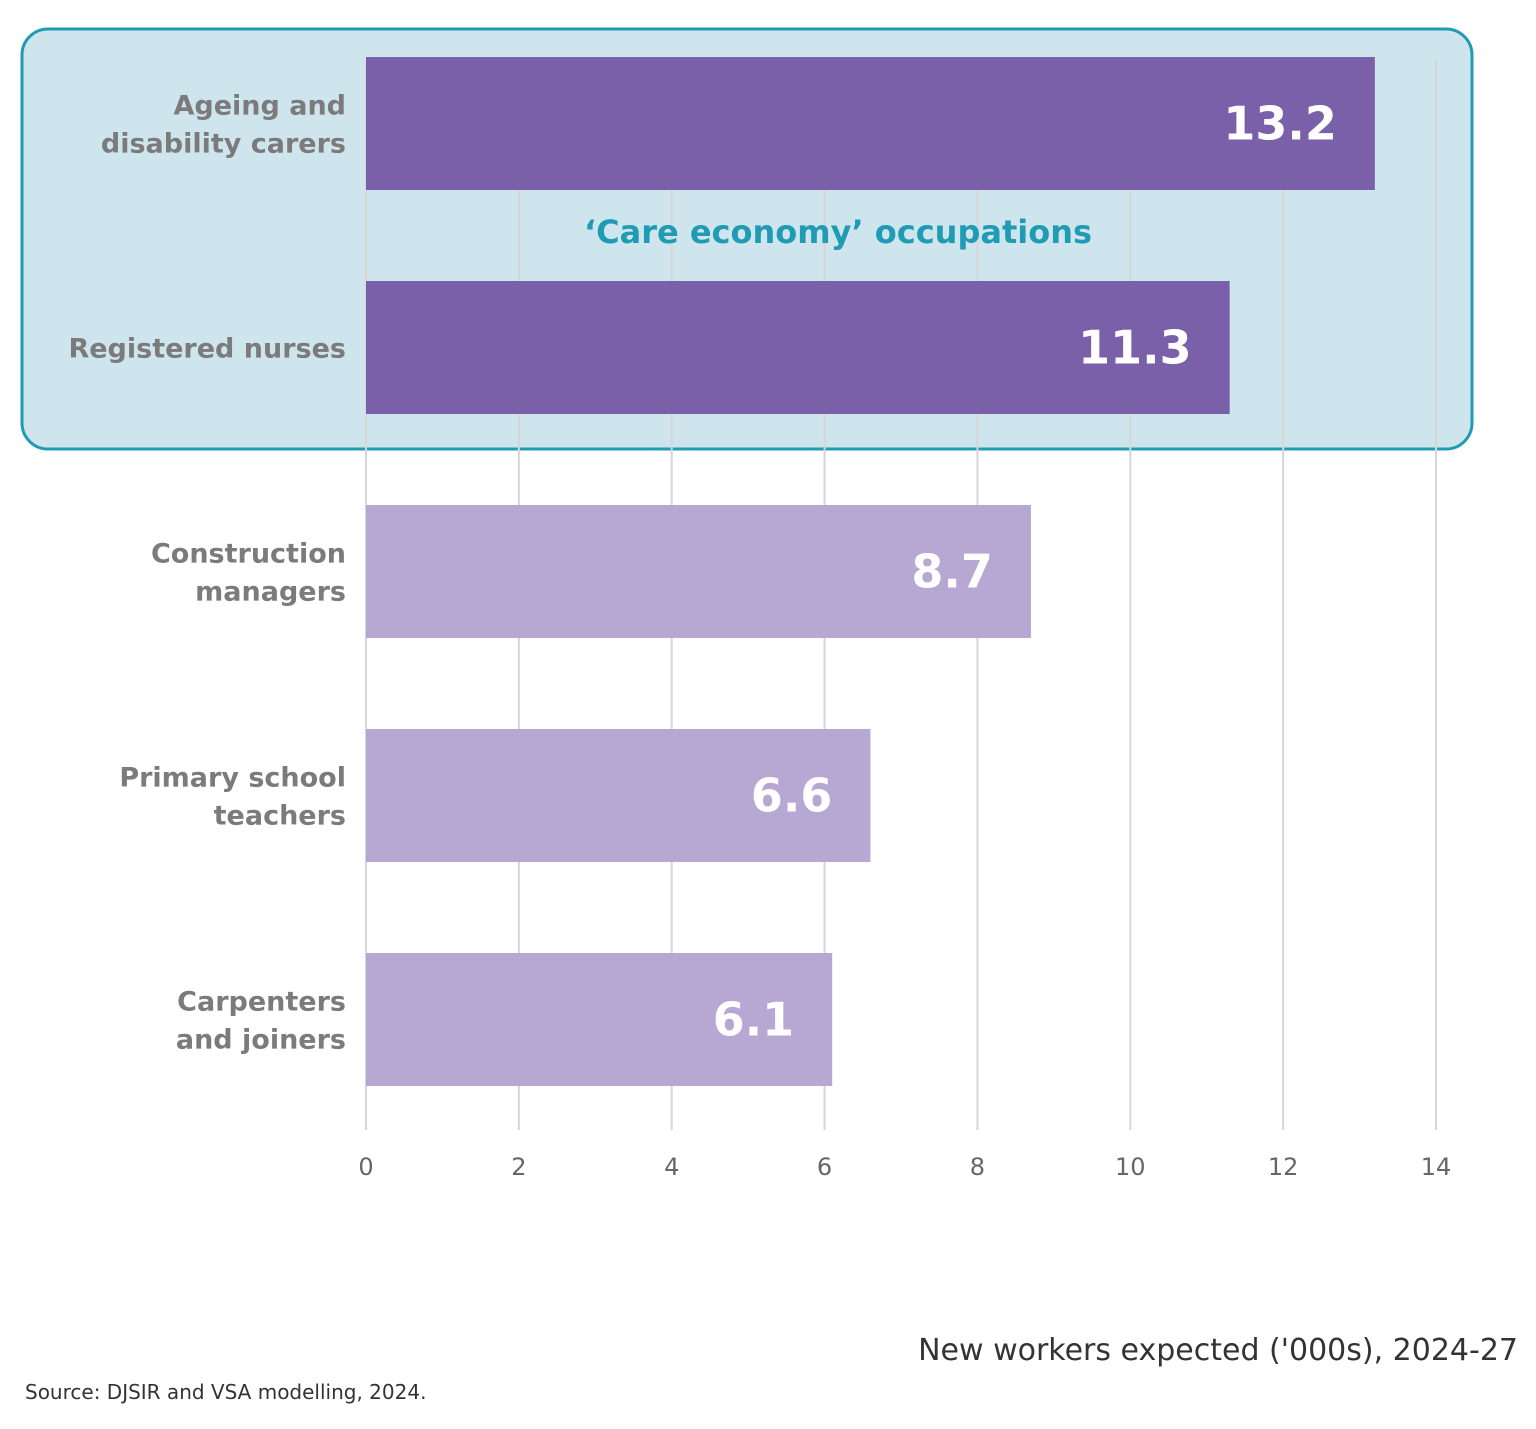 The height and width of the screenshot is (1429, 1536). Describe the element at coordinates (261, 1040) in the screenshot. I see `category-label: and joiners` at that location.